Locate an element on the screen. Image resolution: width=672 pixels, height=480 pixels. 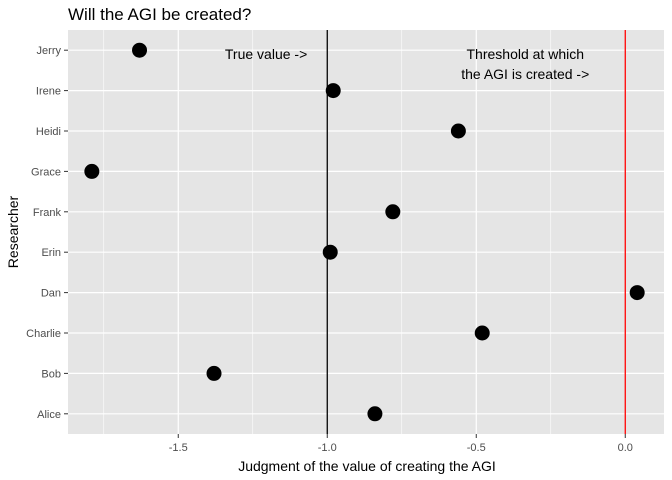
data-point-irene is located at coordinates (333, 91).